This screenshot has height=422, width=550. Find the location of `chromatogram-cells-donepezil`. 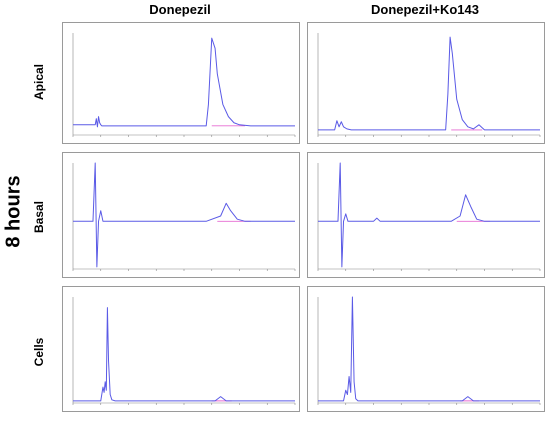

chromatogram-cells-donepezil is located at coordinates (184, 351).